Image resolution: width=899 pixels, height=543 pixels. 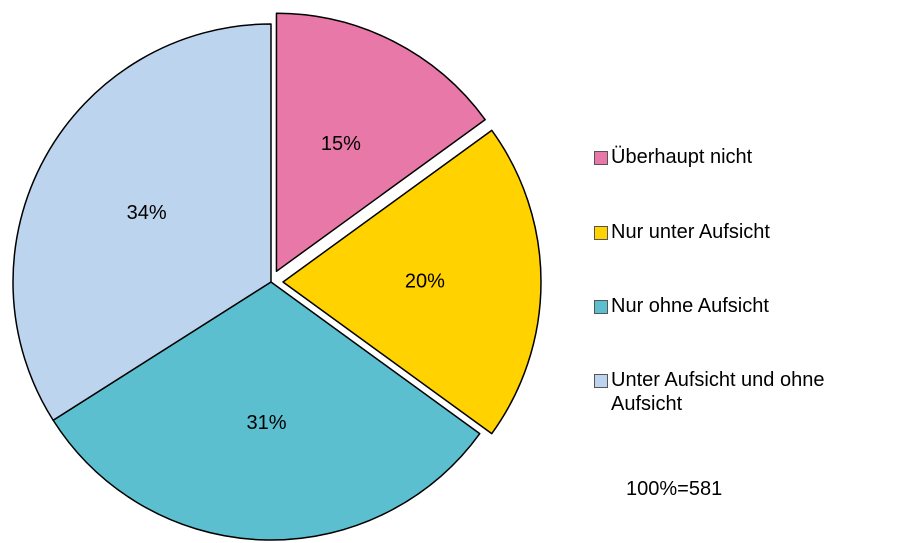 I want to click on data-label: 31%, so click(x=267, y=423).